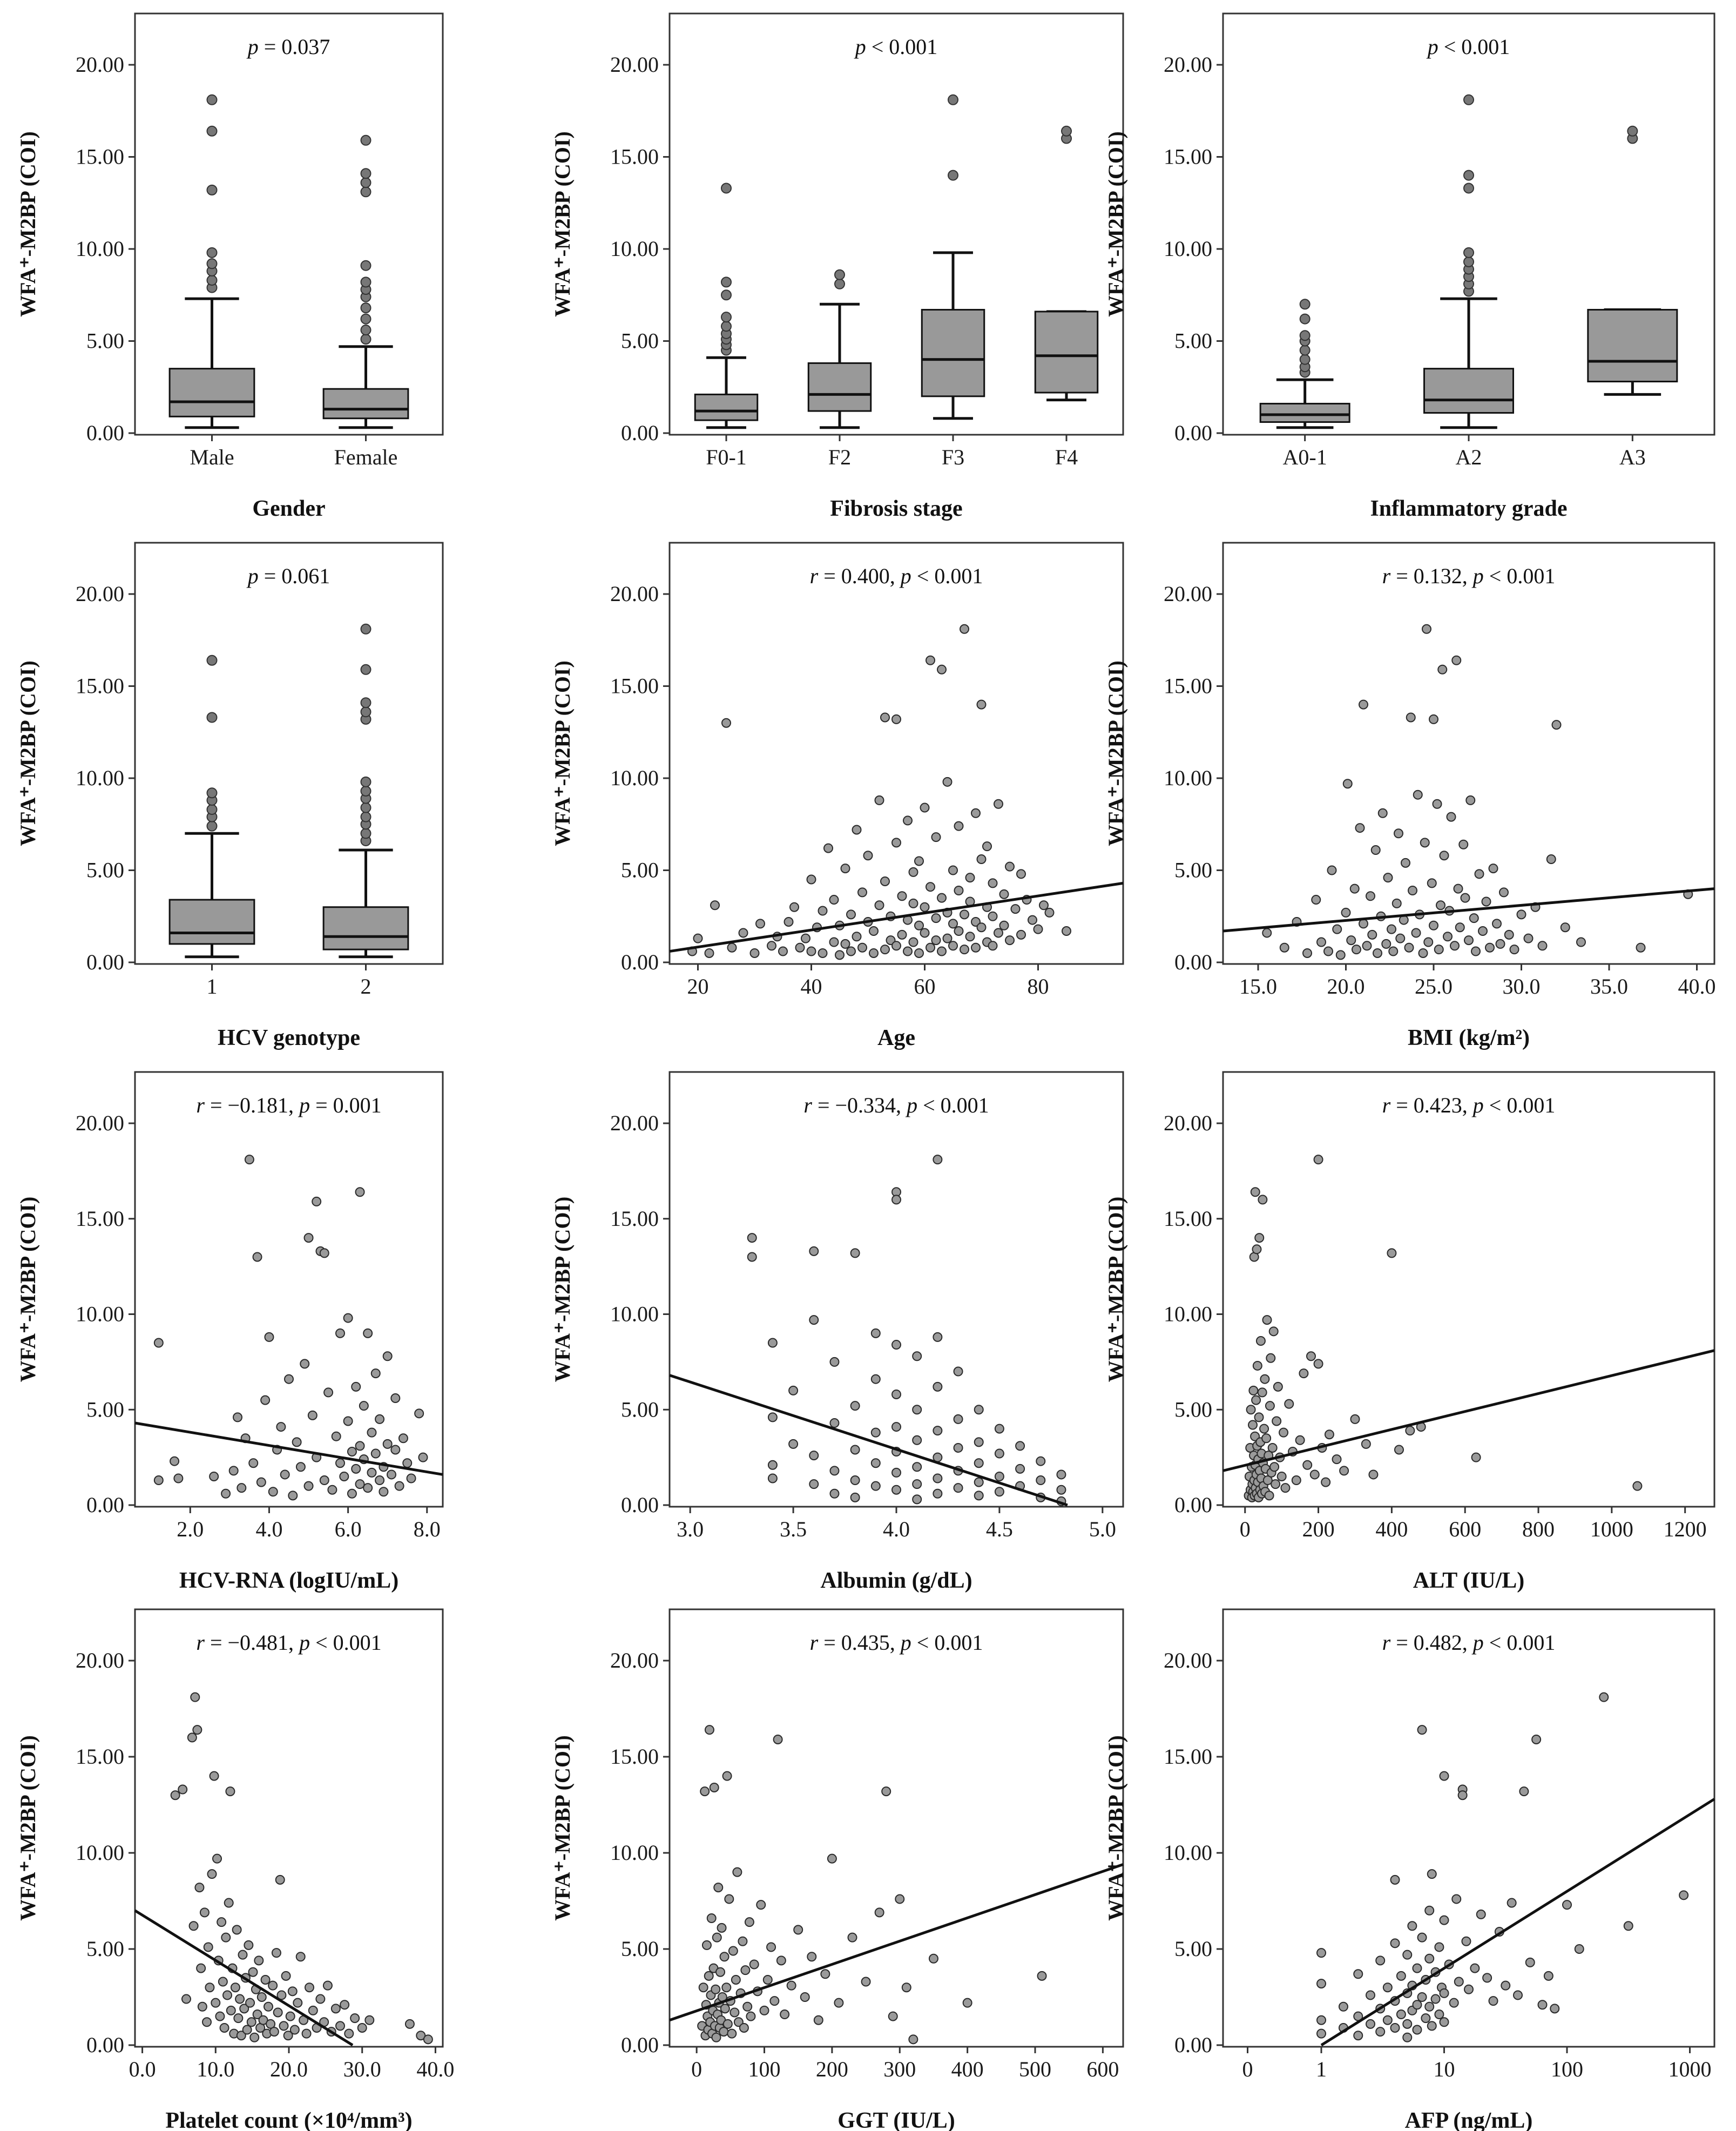 The width and height of the screenshot is (1736, 2131). I want to click on y-tick-label: 5.00, so click(1193, 341).